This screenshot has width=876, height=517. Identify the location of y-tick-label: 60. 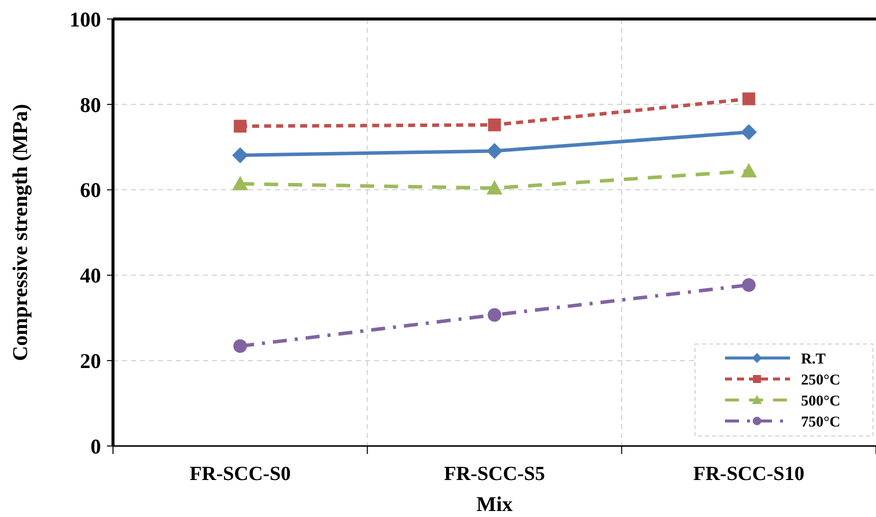
(90, 190).